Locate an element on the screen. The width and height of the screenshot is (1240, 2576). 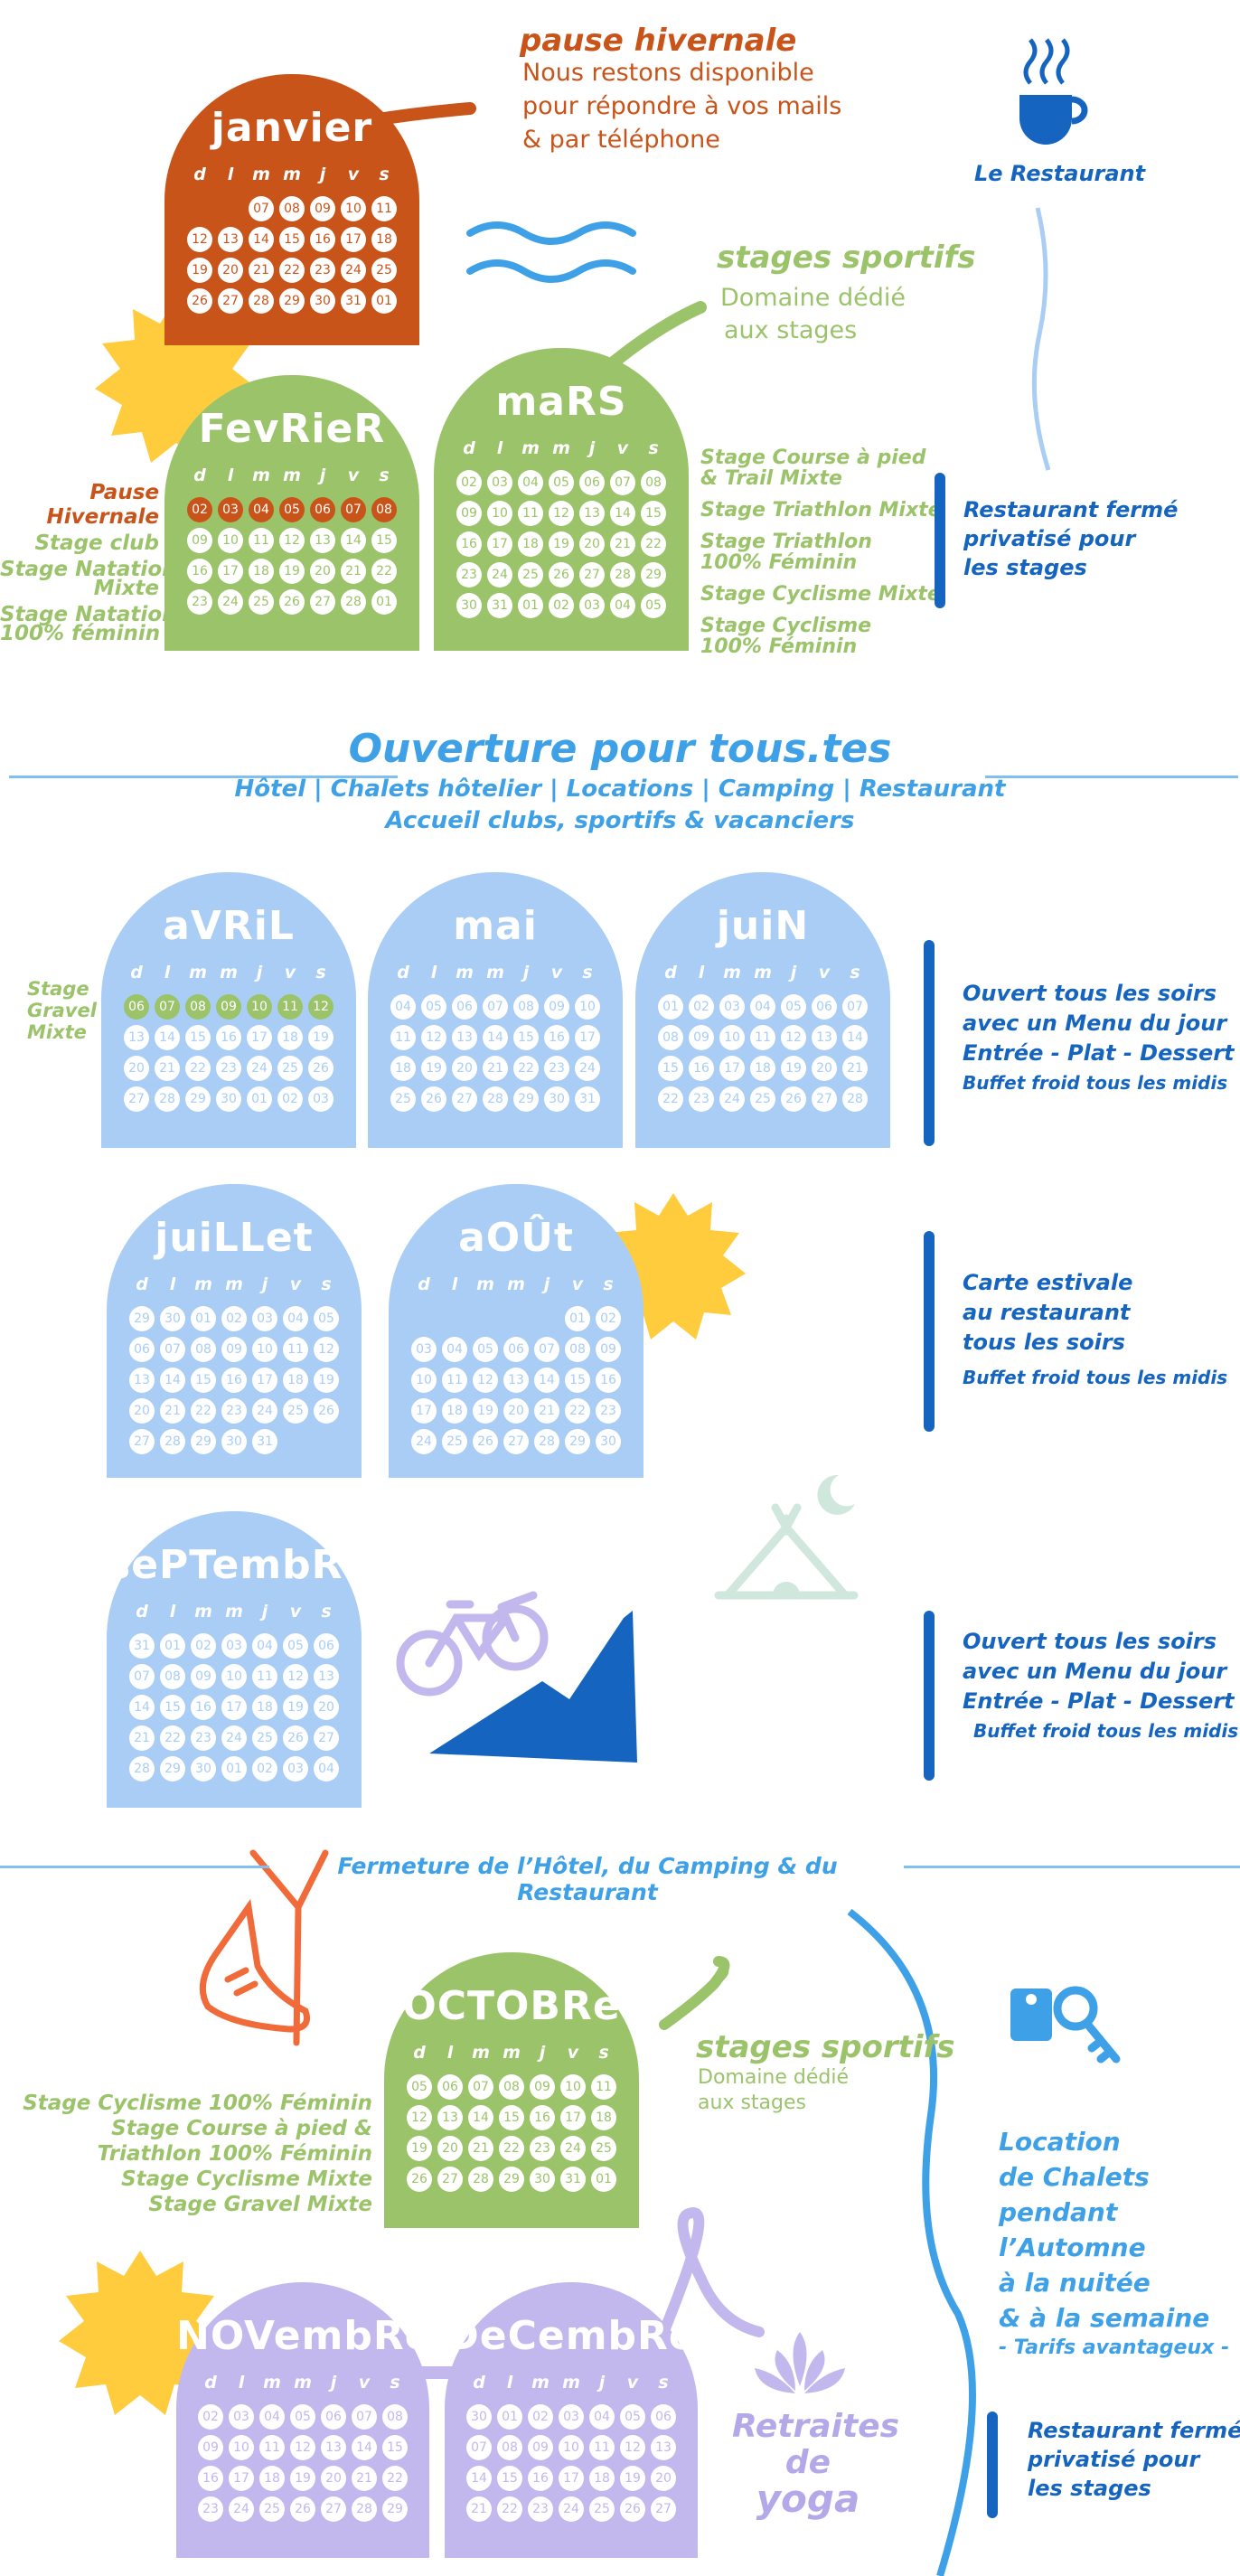
month-name: mai is located at coordinates (495, 926).